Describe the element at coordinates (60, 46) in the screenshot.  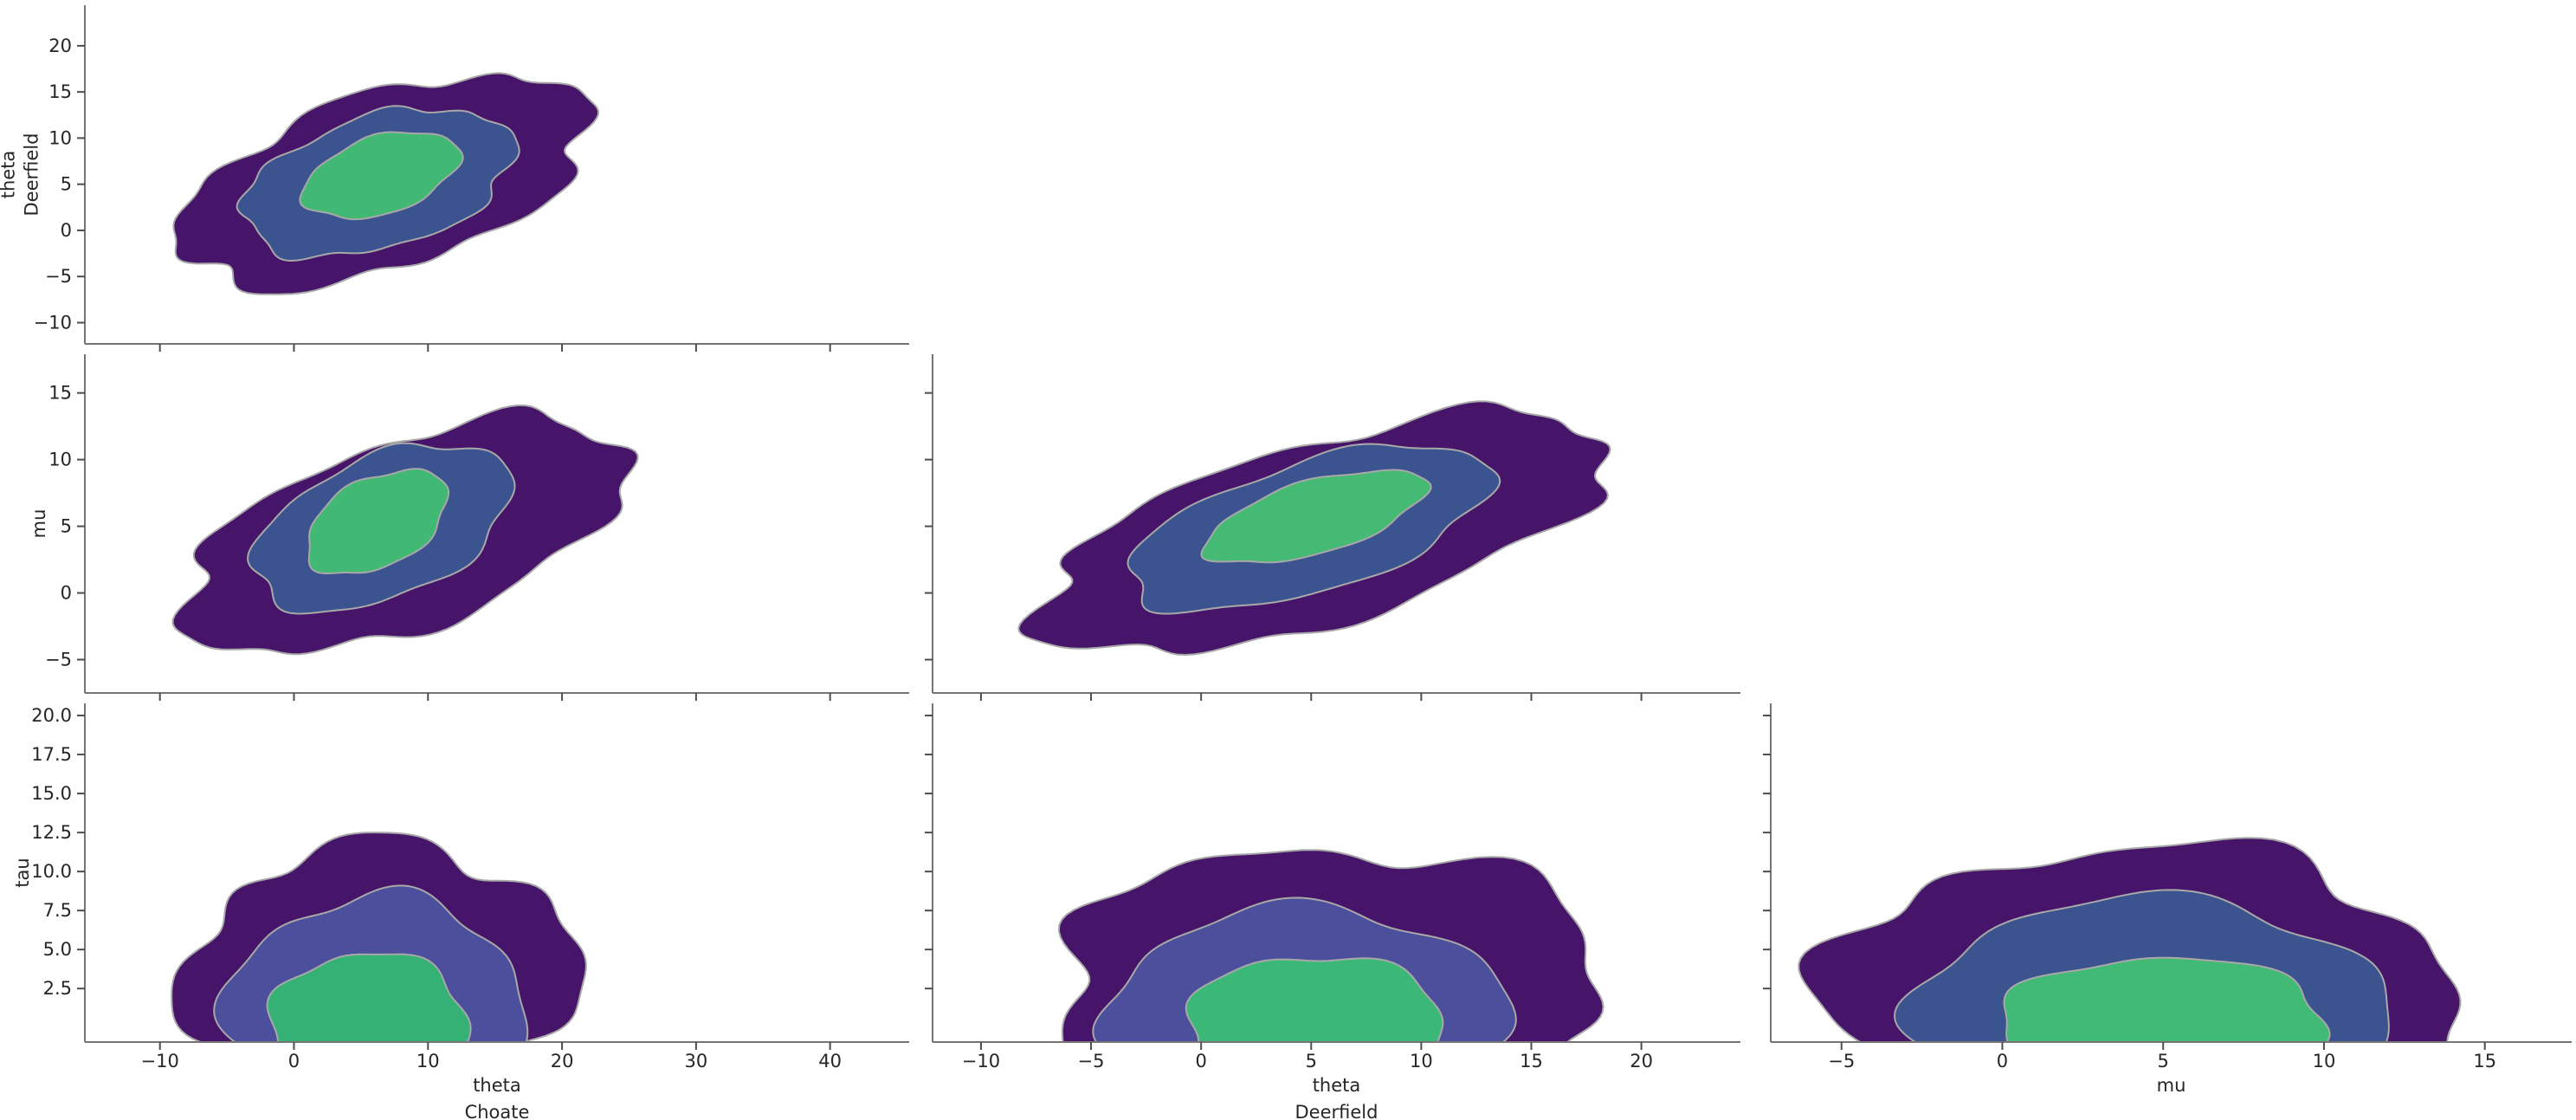
I see `y-tick-label: 20` at that location.